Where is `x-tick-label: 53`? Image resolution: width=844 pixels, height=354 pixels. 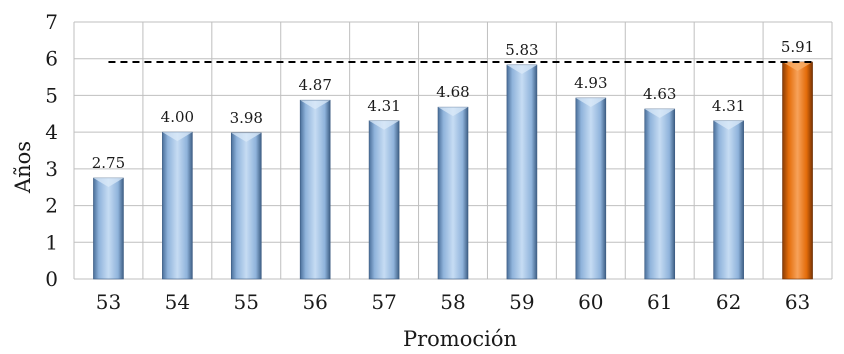
x-tick-label: 53 is located at coordinates (108, 302).